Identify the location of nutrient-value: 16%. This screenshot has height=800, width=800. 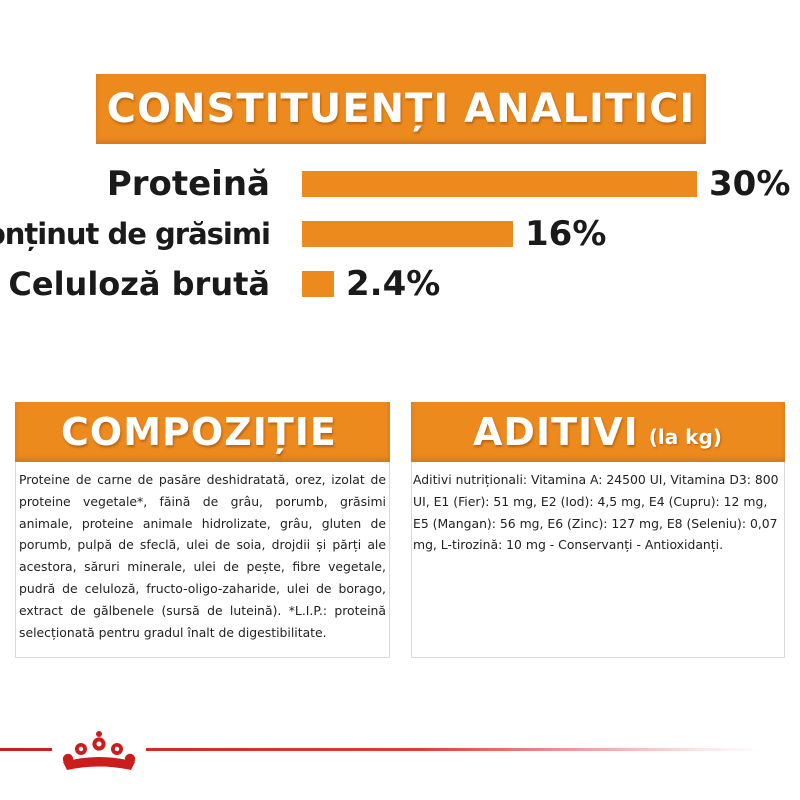
(566, 234).